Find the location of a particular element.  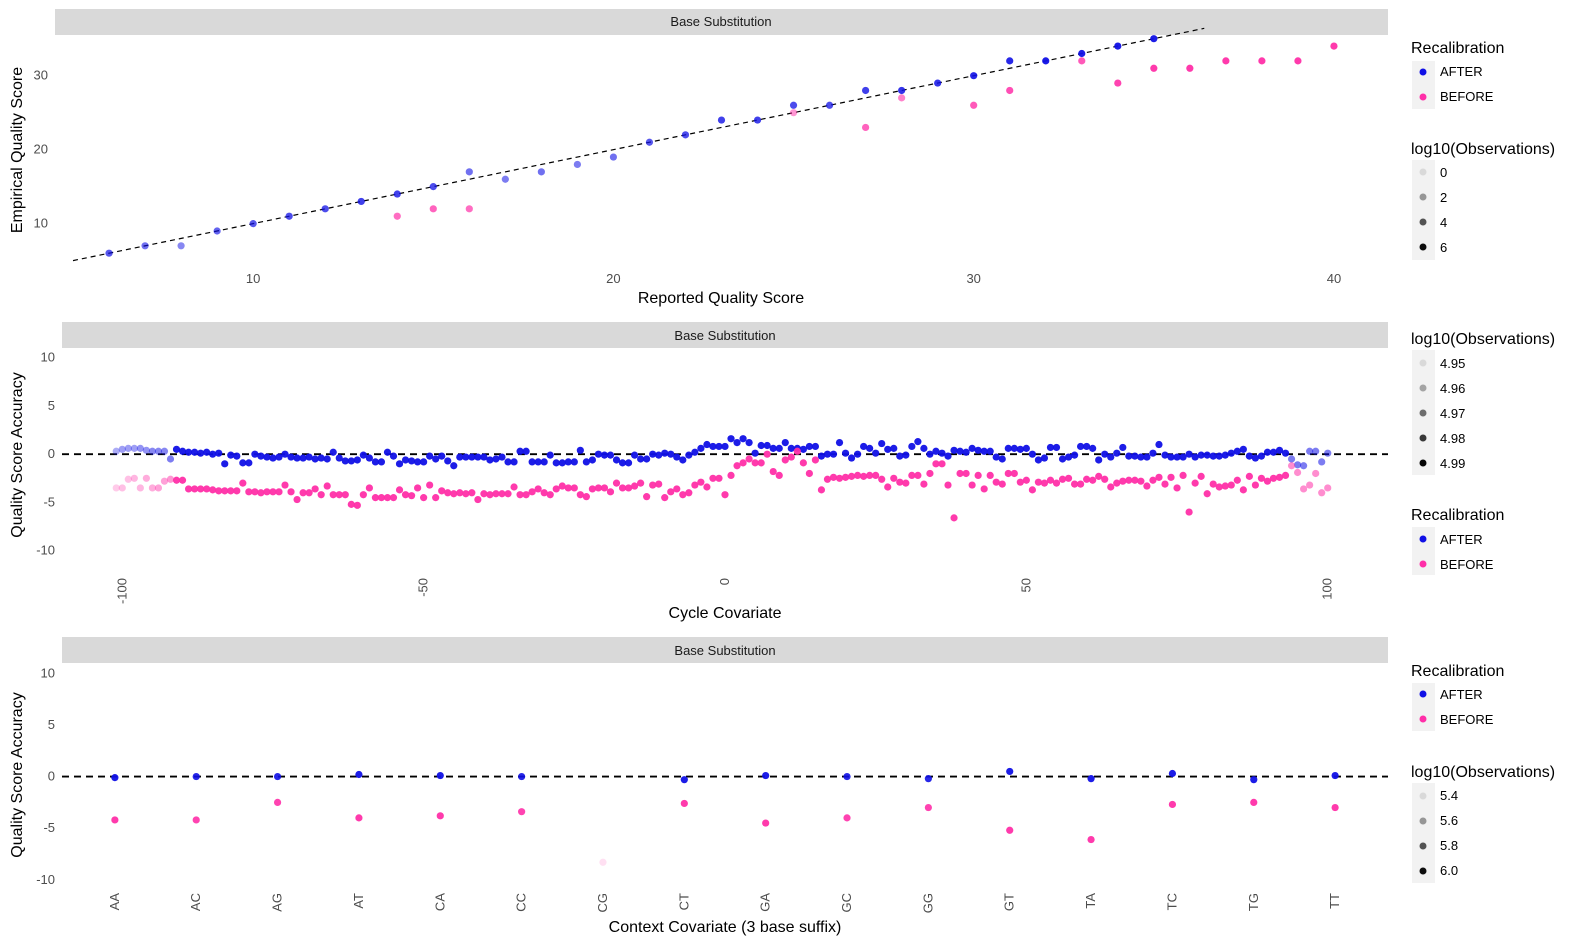

legend-3-obs-label-2: 5.8 is located at coordinates (1449, 845).